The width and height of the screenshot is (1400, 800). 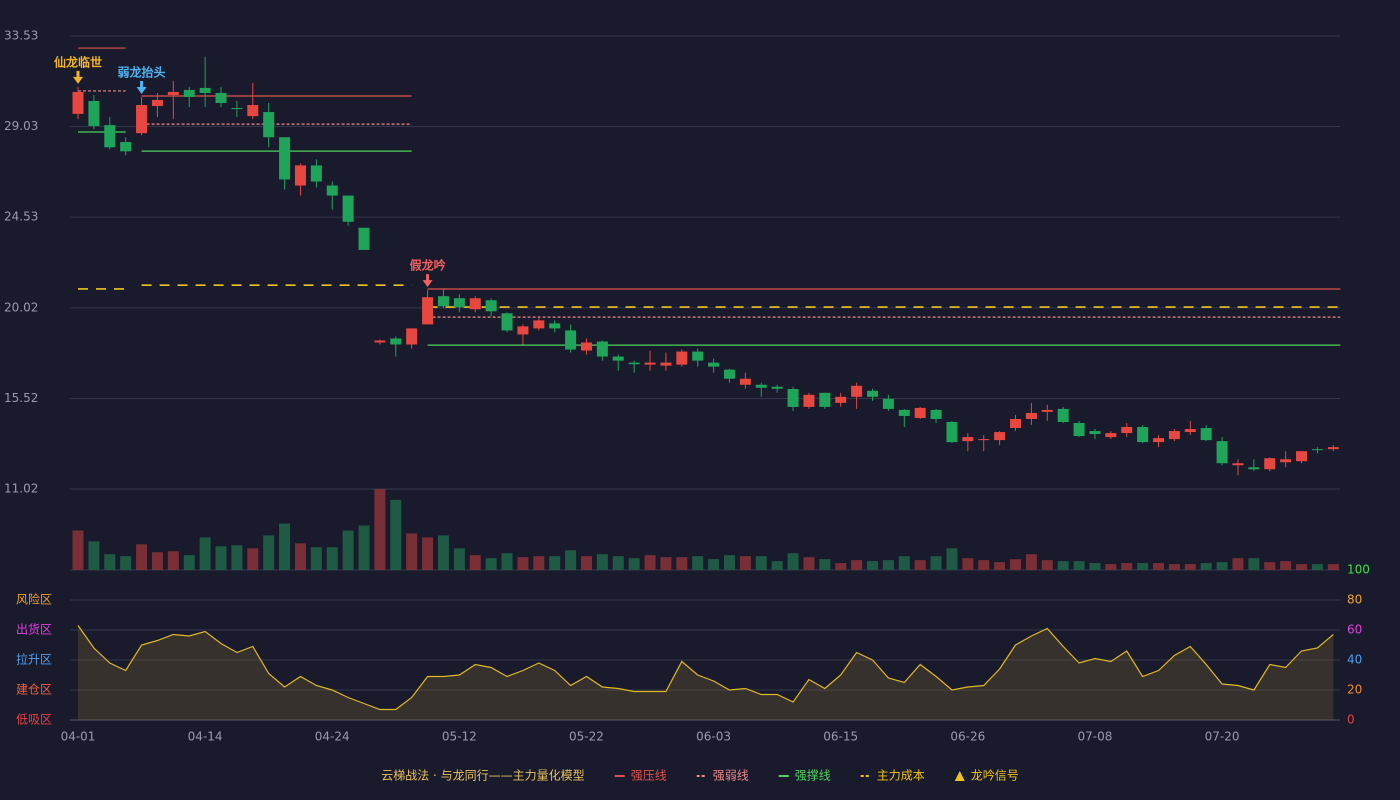 What do you see at coordinates (840, 737) in the screenshot?
I see `x-tick-label: 06-15` at bounding box center [840, 737].